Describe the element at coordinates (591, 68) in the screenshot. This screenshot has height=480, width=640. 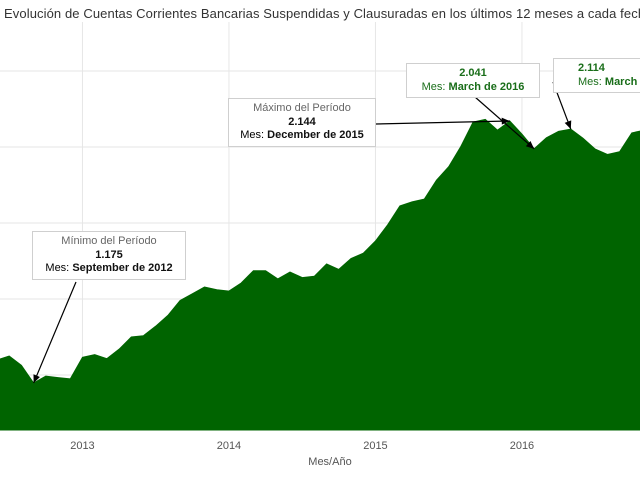
I see `annotation-last-value: 2.114` at that location.